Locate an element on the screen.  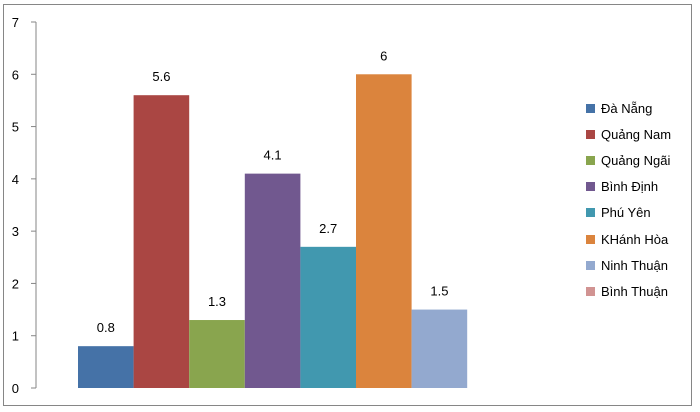
legend-item: Quảng Nam is located at coordinates (628, 134).